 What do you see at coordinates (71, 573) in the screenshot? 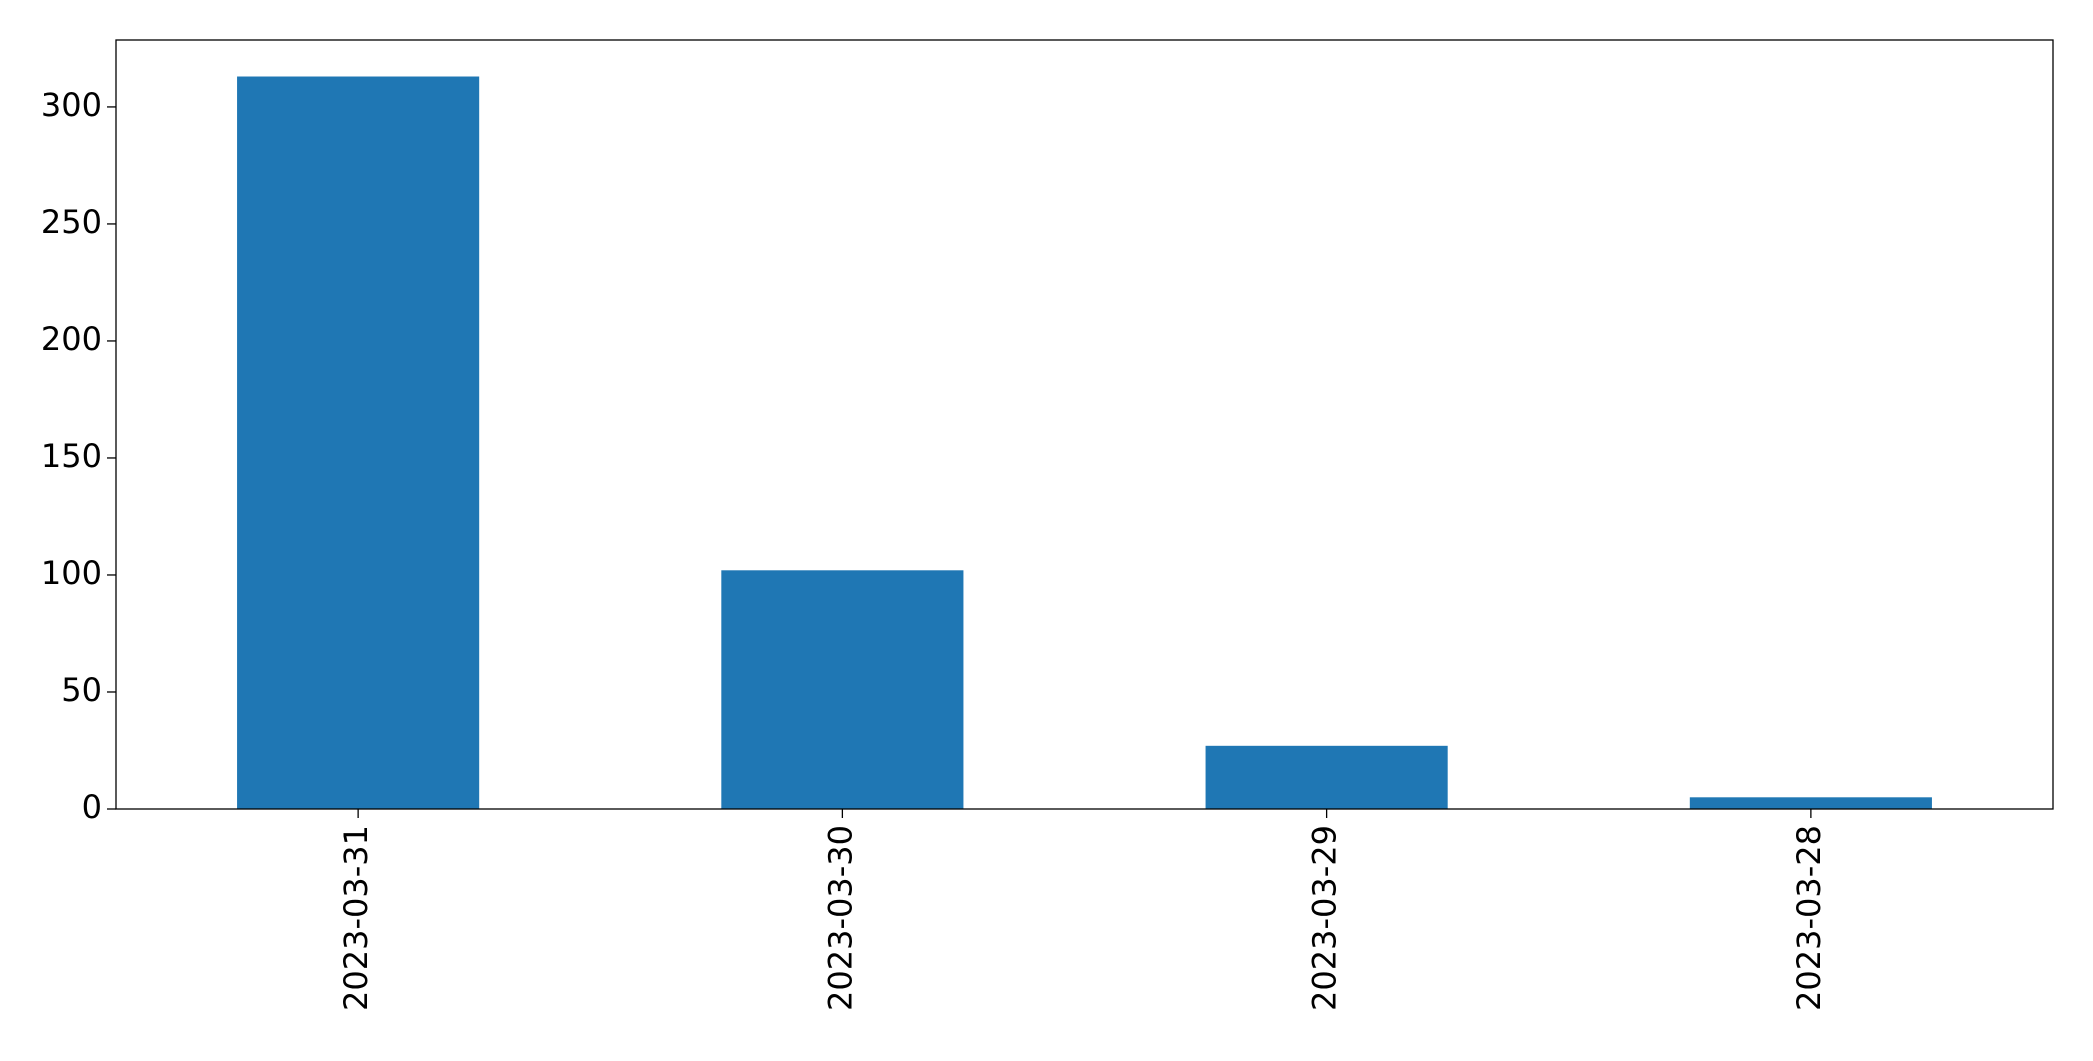
I see `y-tick-label: 100` at bounding box center [71, 573].